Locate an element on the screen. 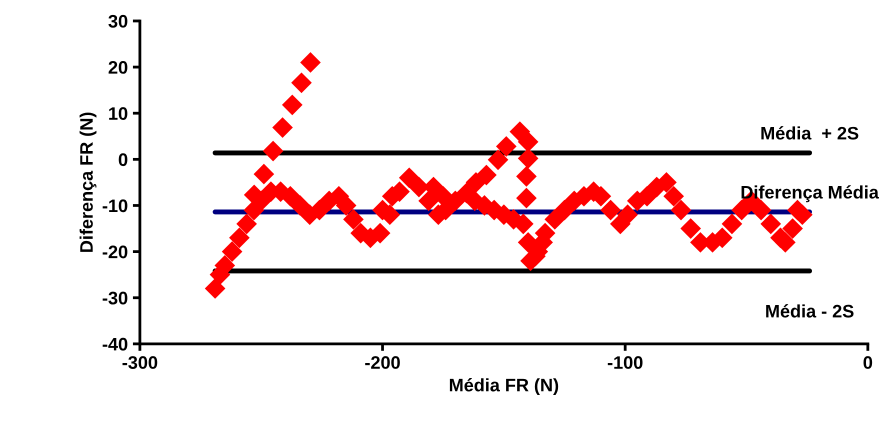 The image size is (891, 446). y-tick-label: 20 is located at coordinates (118, 67).